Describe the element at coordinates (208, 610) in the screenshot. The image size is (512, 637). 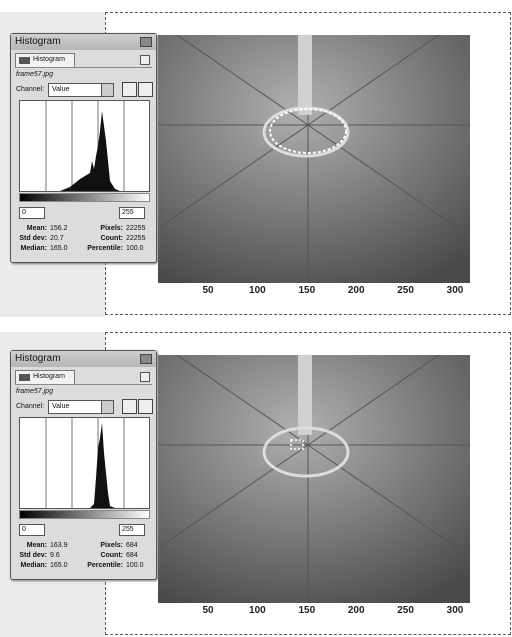
I see `axis-tick-label: 50` at that location.